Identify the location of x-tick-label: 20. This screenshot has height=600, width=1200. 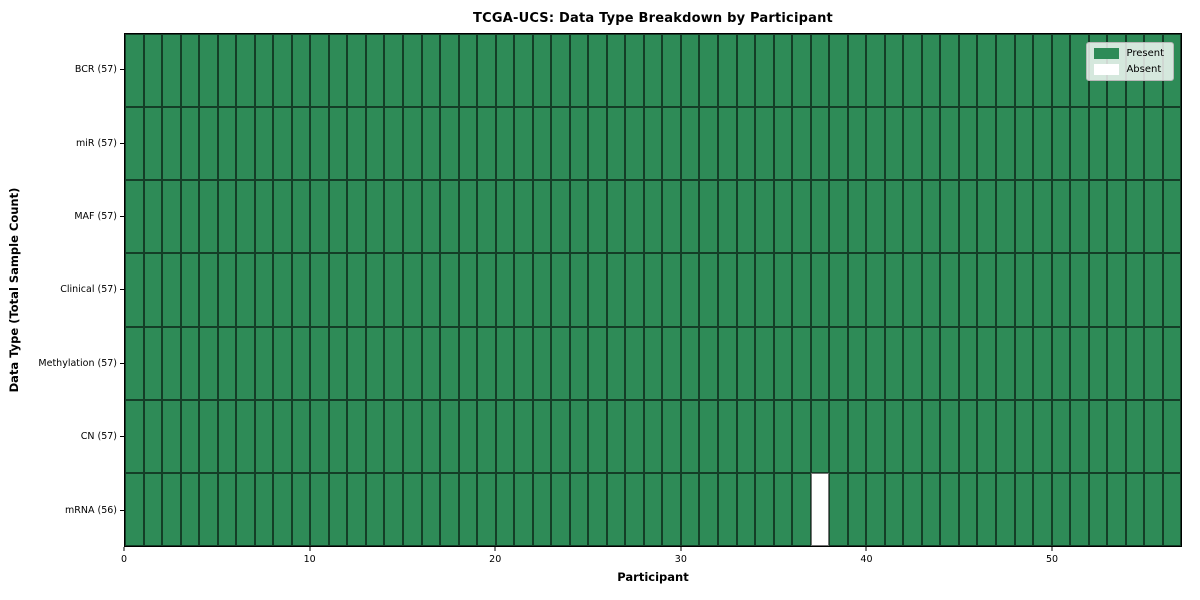
(495, 559).